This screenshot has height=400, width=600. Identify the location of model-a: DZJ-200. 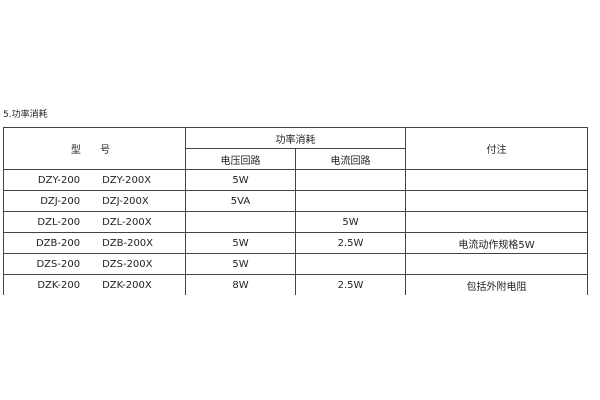
(60, 201).